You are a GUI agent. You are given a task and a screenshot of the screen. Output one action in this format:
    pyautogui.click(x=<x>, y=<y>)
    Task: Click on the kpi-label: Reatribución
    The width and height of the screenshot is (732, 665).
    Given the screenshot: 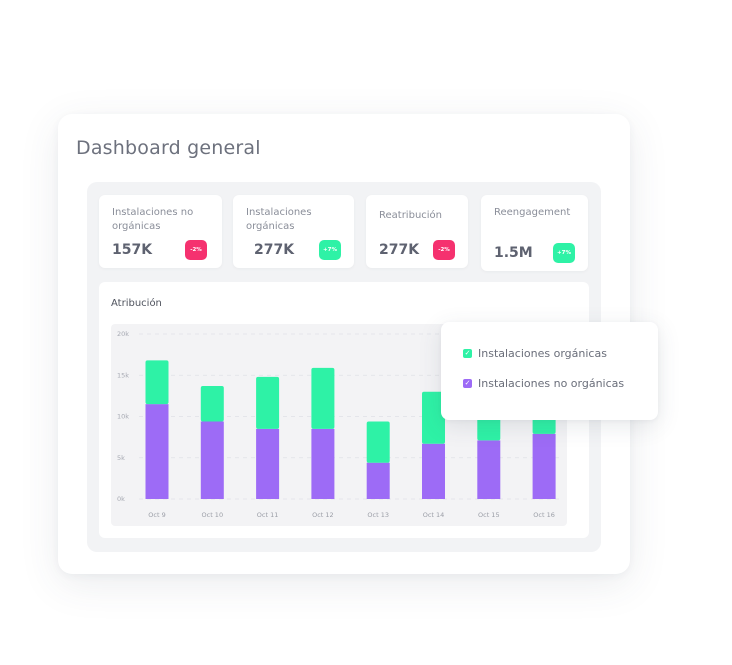 What is the action you would take?
    pyautogui.click(x=411, y=215)
    